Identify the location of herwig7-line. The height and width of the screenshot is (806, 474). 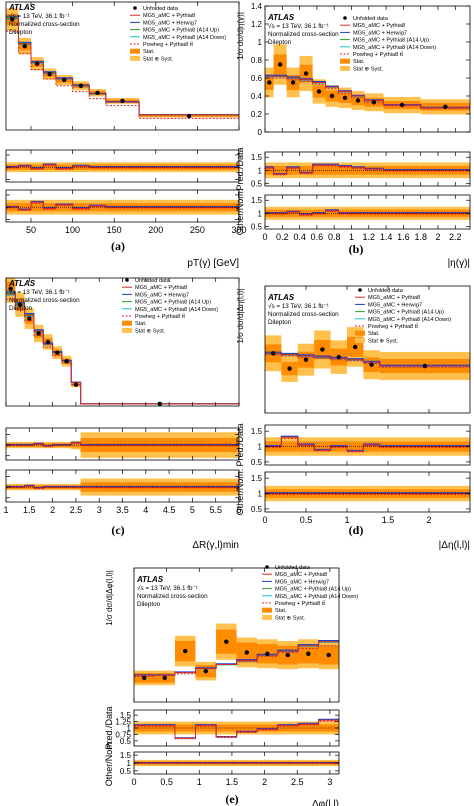
(236, 658).